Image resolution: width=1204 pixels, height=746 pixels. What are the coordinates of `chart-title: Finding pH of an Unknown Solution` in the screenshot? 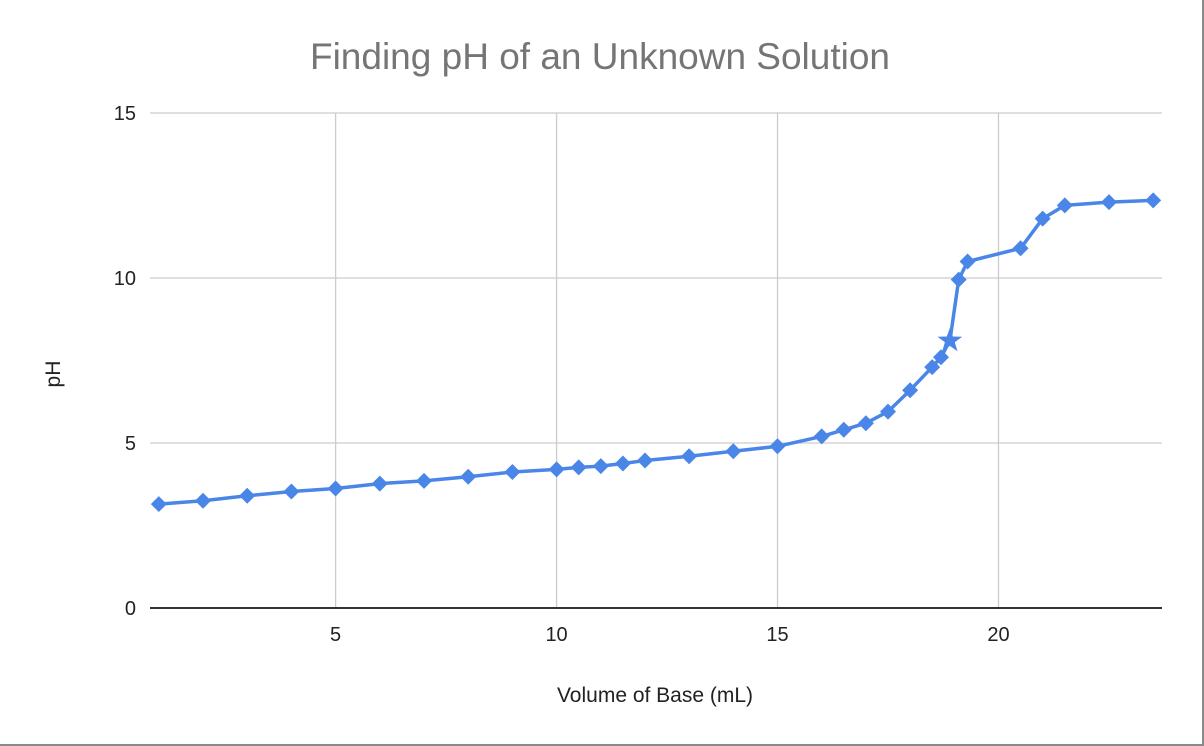 It's located at (600, 56).